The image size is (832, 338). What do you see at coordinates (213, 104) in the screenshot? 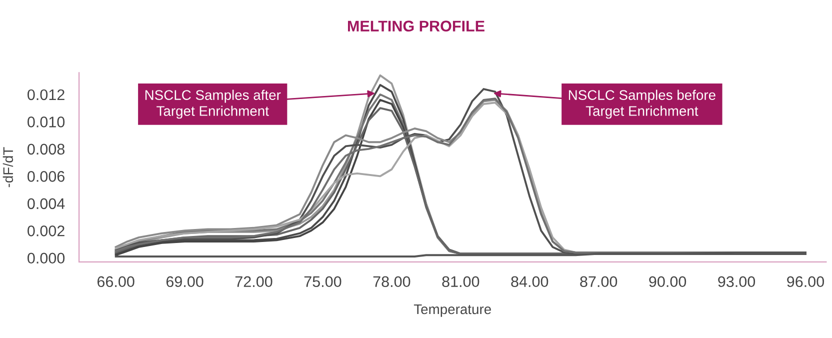
I see `annotation: NSCLC Samples after Target Enrichment` at bounding box center [213, 104].